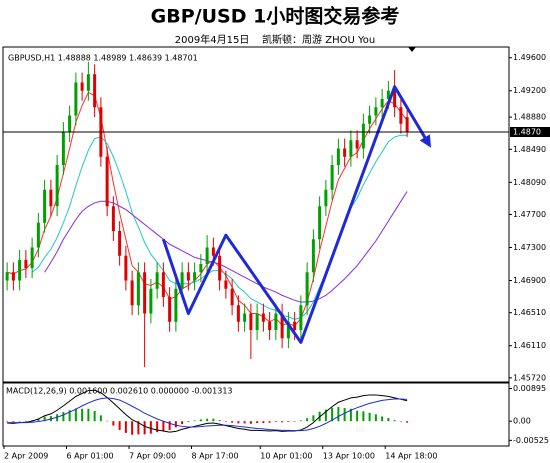 This screenshot has height=463, width=550. What do you see at coordinates (529, 117) in the screenshot?
I see `y-tick-label: 1.48880` at bounding box center [529, 117].